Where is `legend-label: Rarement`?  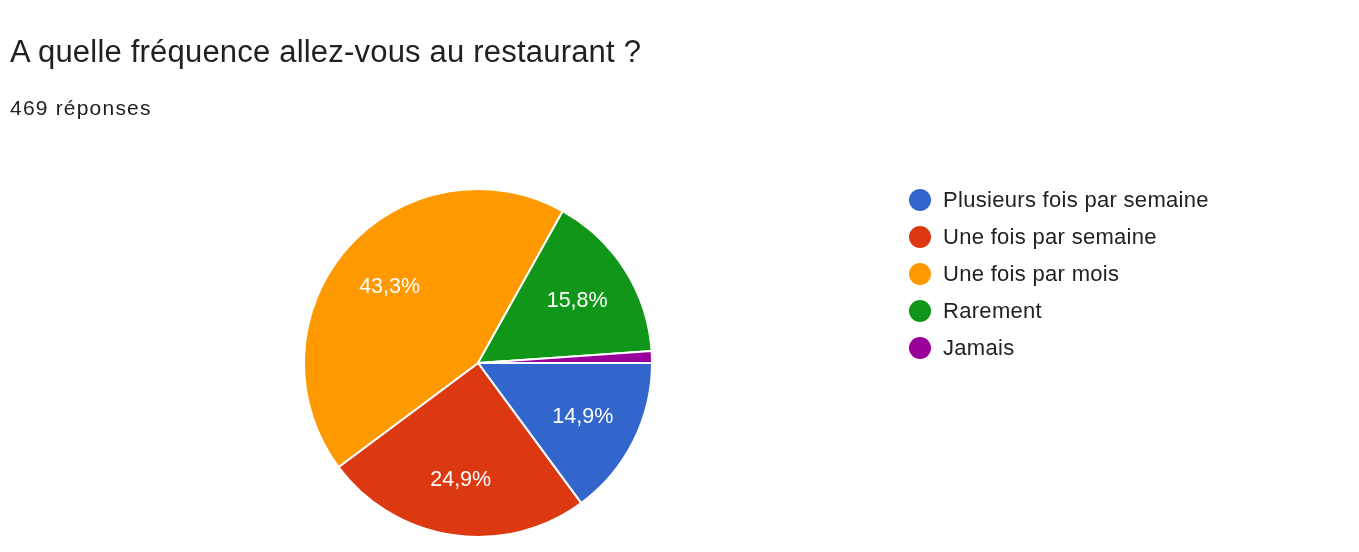
legend-label: Rarement is located at coordinates (992, 310).